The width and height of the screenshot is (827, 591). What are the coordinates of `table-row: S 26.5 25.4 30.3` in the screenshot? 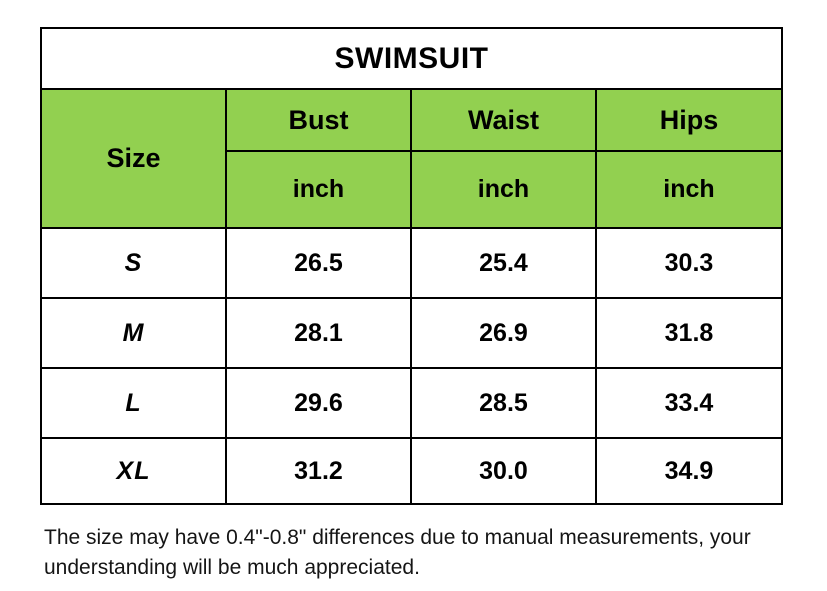 It's located at (411, 263).